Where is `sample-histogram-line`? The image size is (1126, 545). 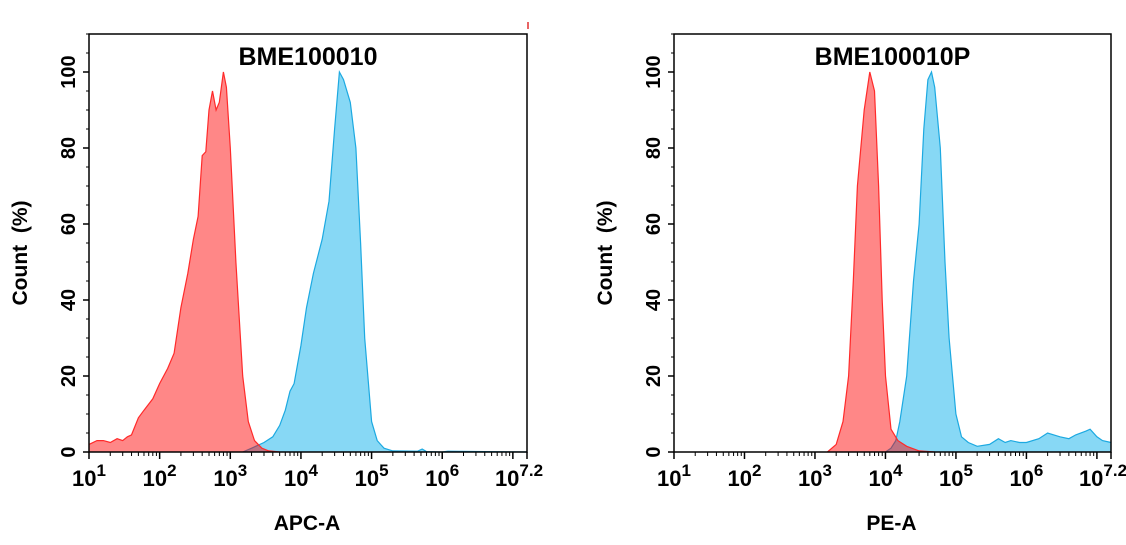
sample-histogram-line is located at coordinates (998, 261).